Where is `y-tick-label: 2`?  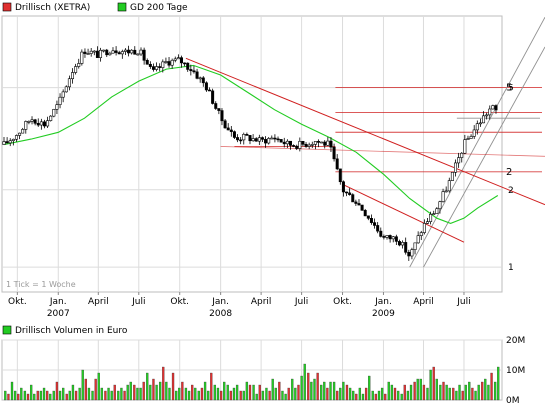 y-tick-label: 2 is located at coordinates (511, 191).